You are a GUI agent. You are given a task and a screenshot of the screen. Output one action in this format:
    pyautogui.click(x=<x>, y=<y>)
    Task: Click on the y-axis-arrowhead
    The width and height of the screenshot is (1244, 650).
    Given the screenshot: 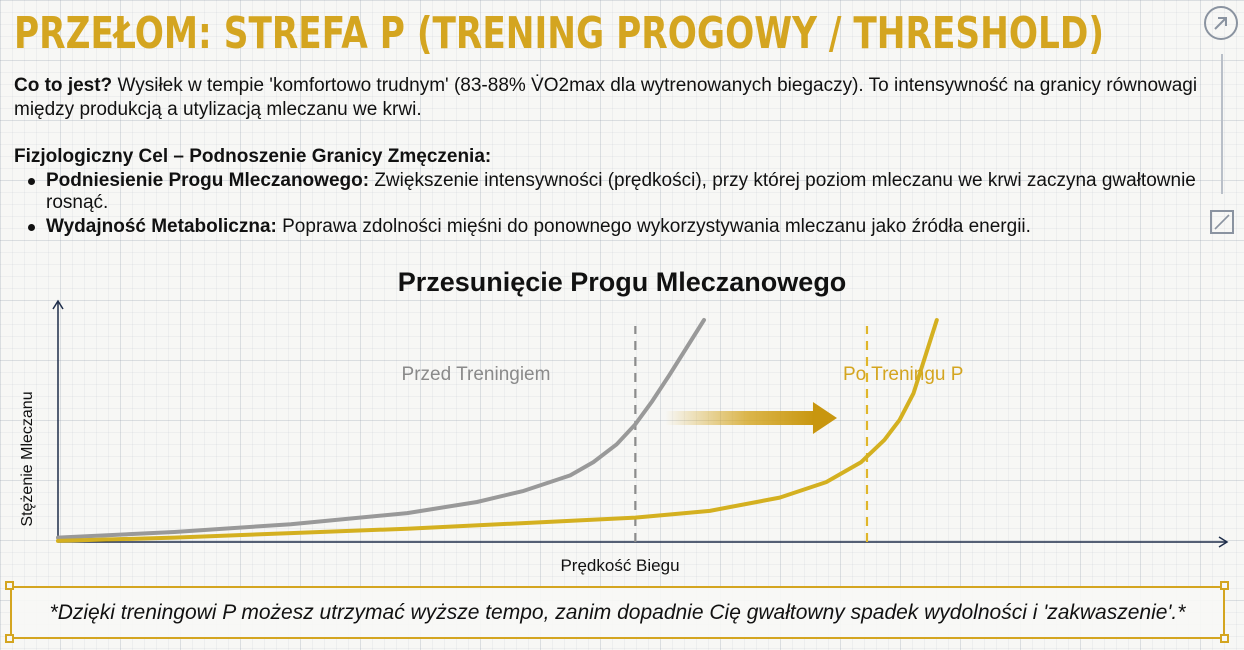 What is the action you would take?
    pyautogui.click(x=58, y=304)
    